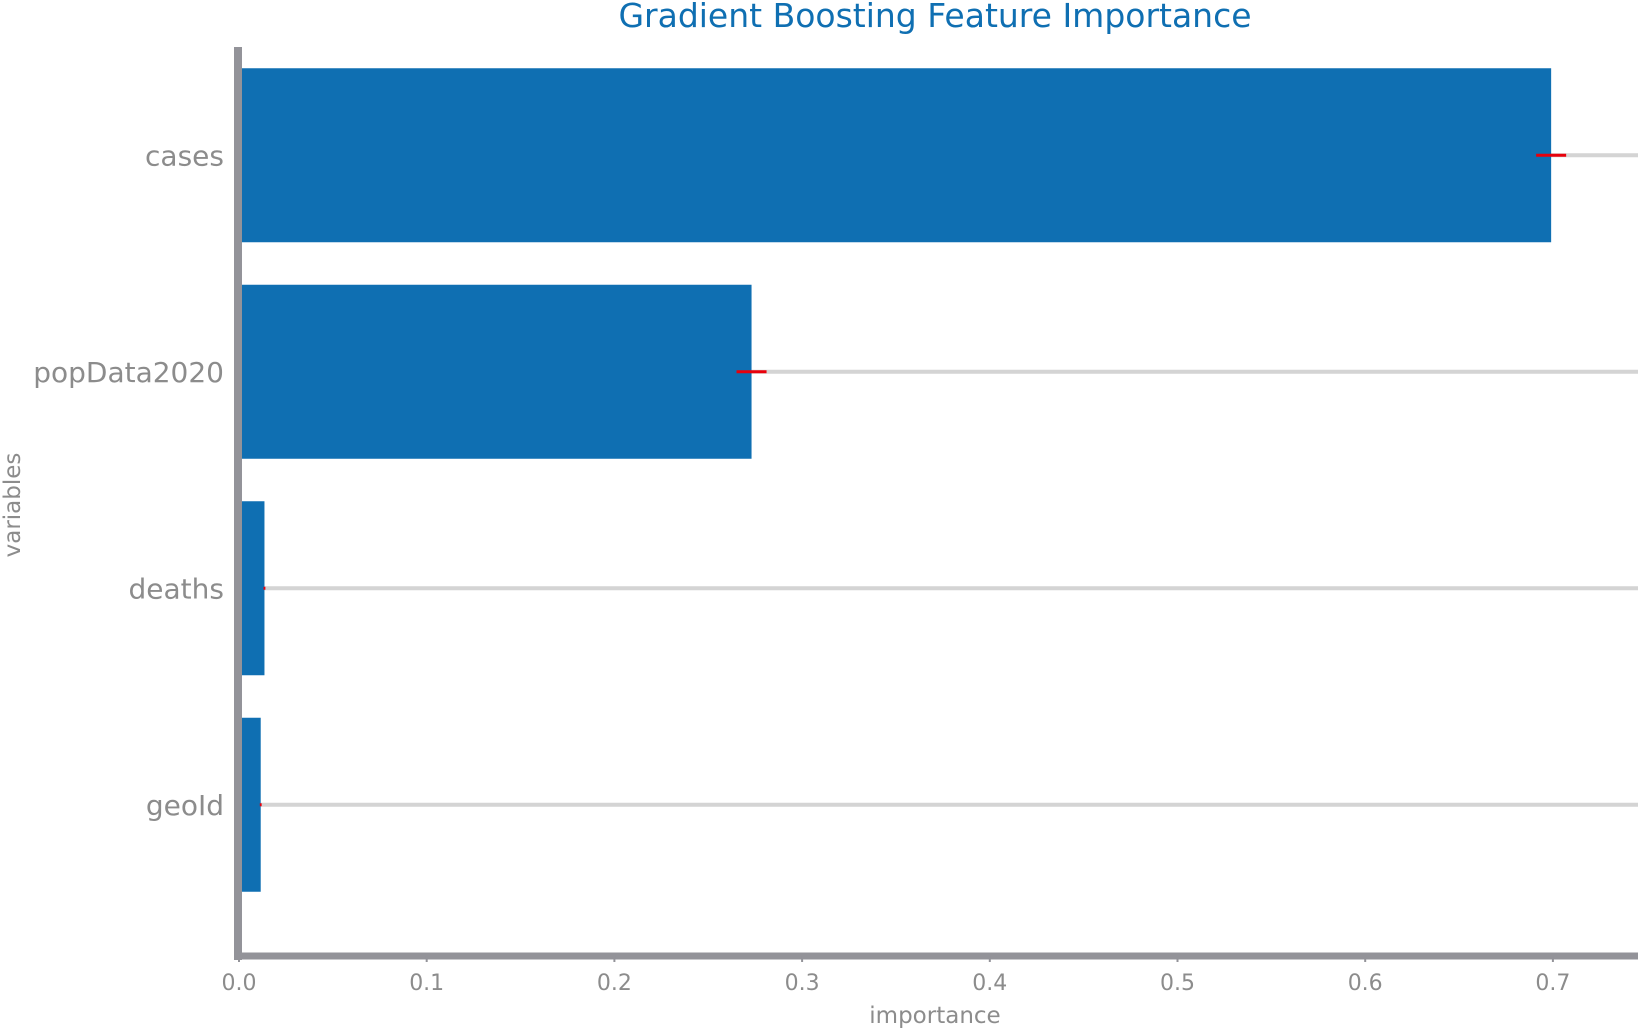 Image resolution: width=1638 pixels, height=1029 pixels. I want to click on x-tick-label: 0.4, so click(989, 983).